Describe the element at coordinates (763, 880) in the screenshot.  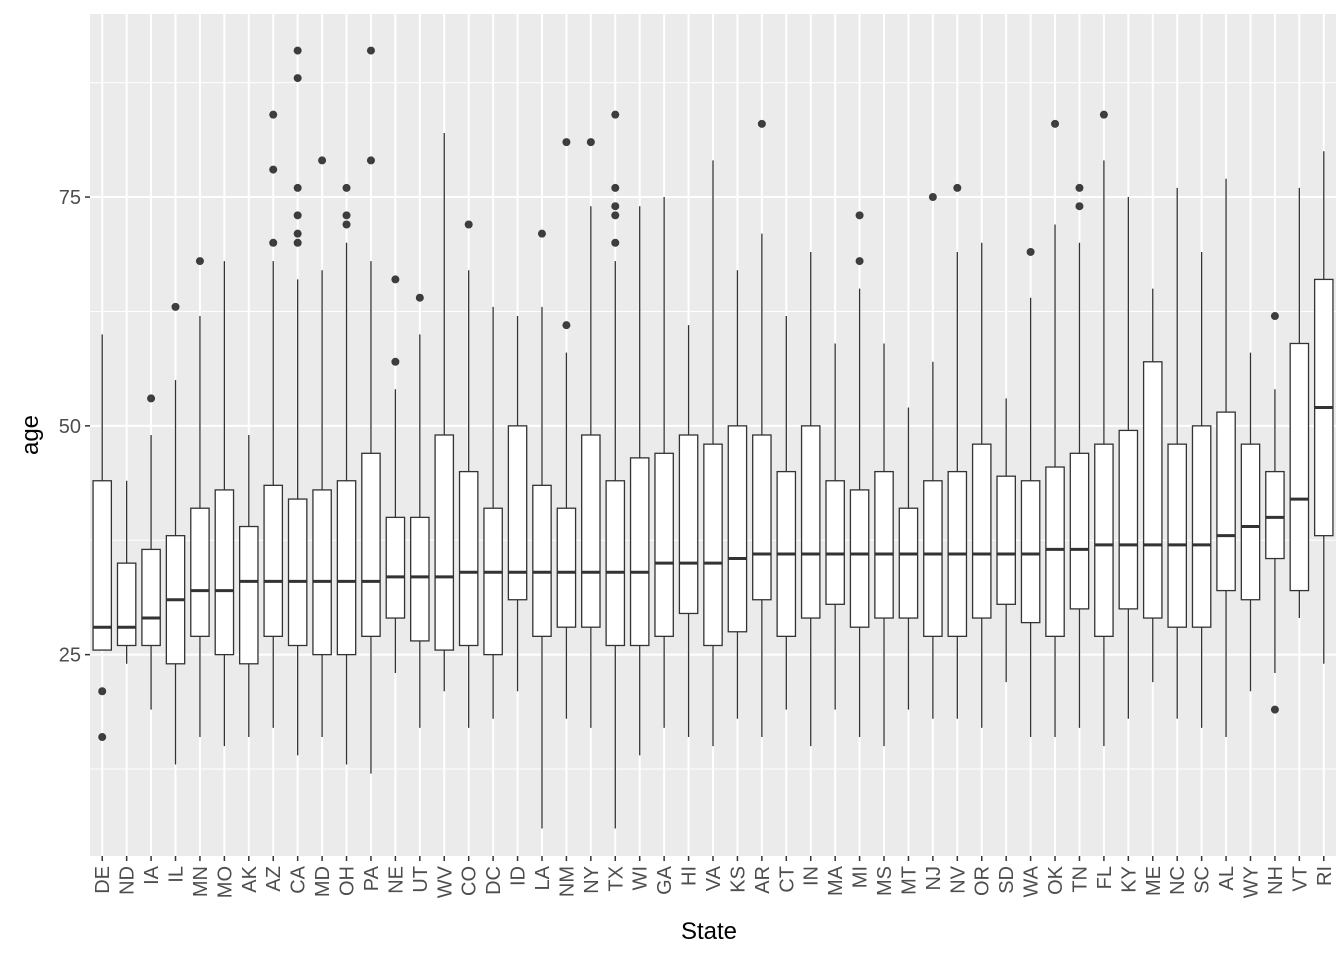
I see `x-tick-label: AR` at that location.